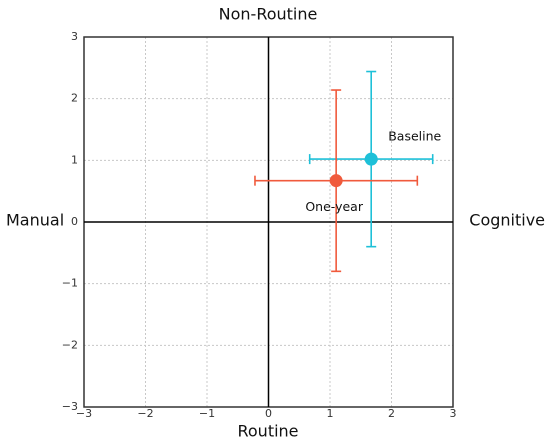  I want to click on x-tick-label: −2, so click(145, 413).